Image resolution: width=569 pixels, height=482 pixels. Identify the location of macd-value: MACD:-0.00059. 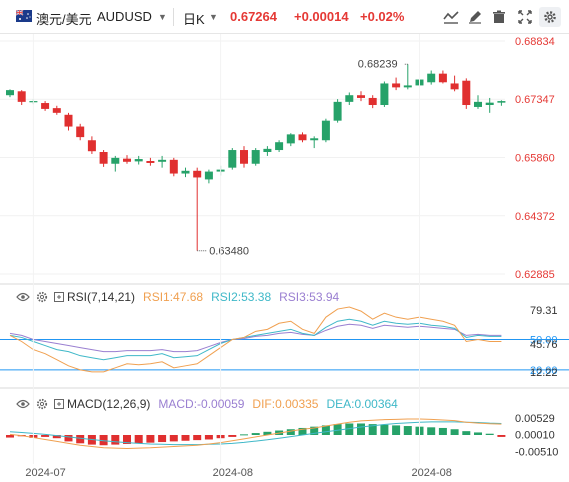
(201, 404).